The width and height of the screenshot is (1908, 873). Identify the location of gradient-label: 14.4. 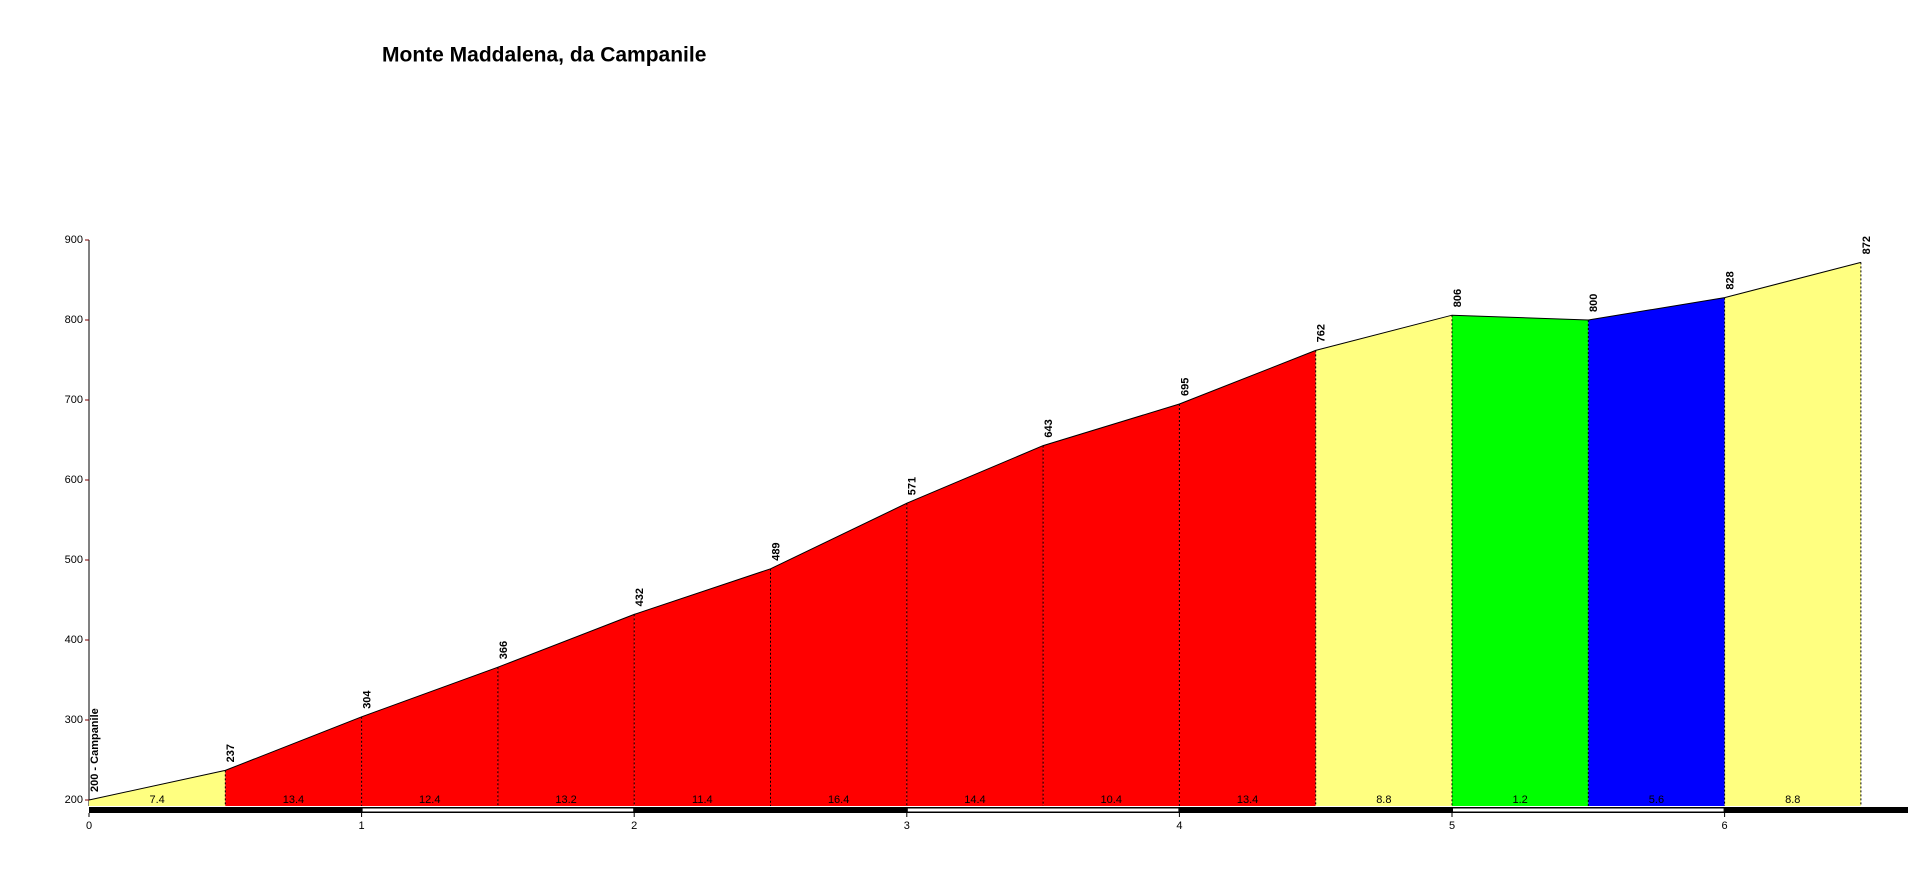
(974, 800).